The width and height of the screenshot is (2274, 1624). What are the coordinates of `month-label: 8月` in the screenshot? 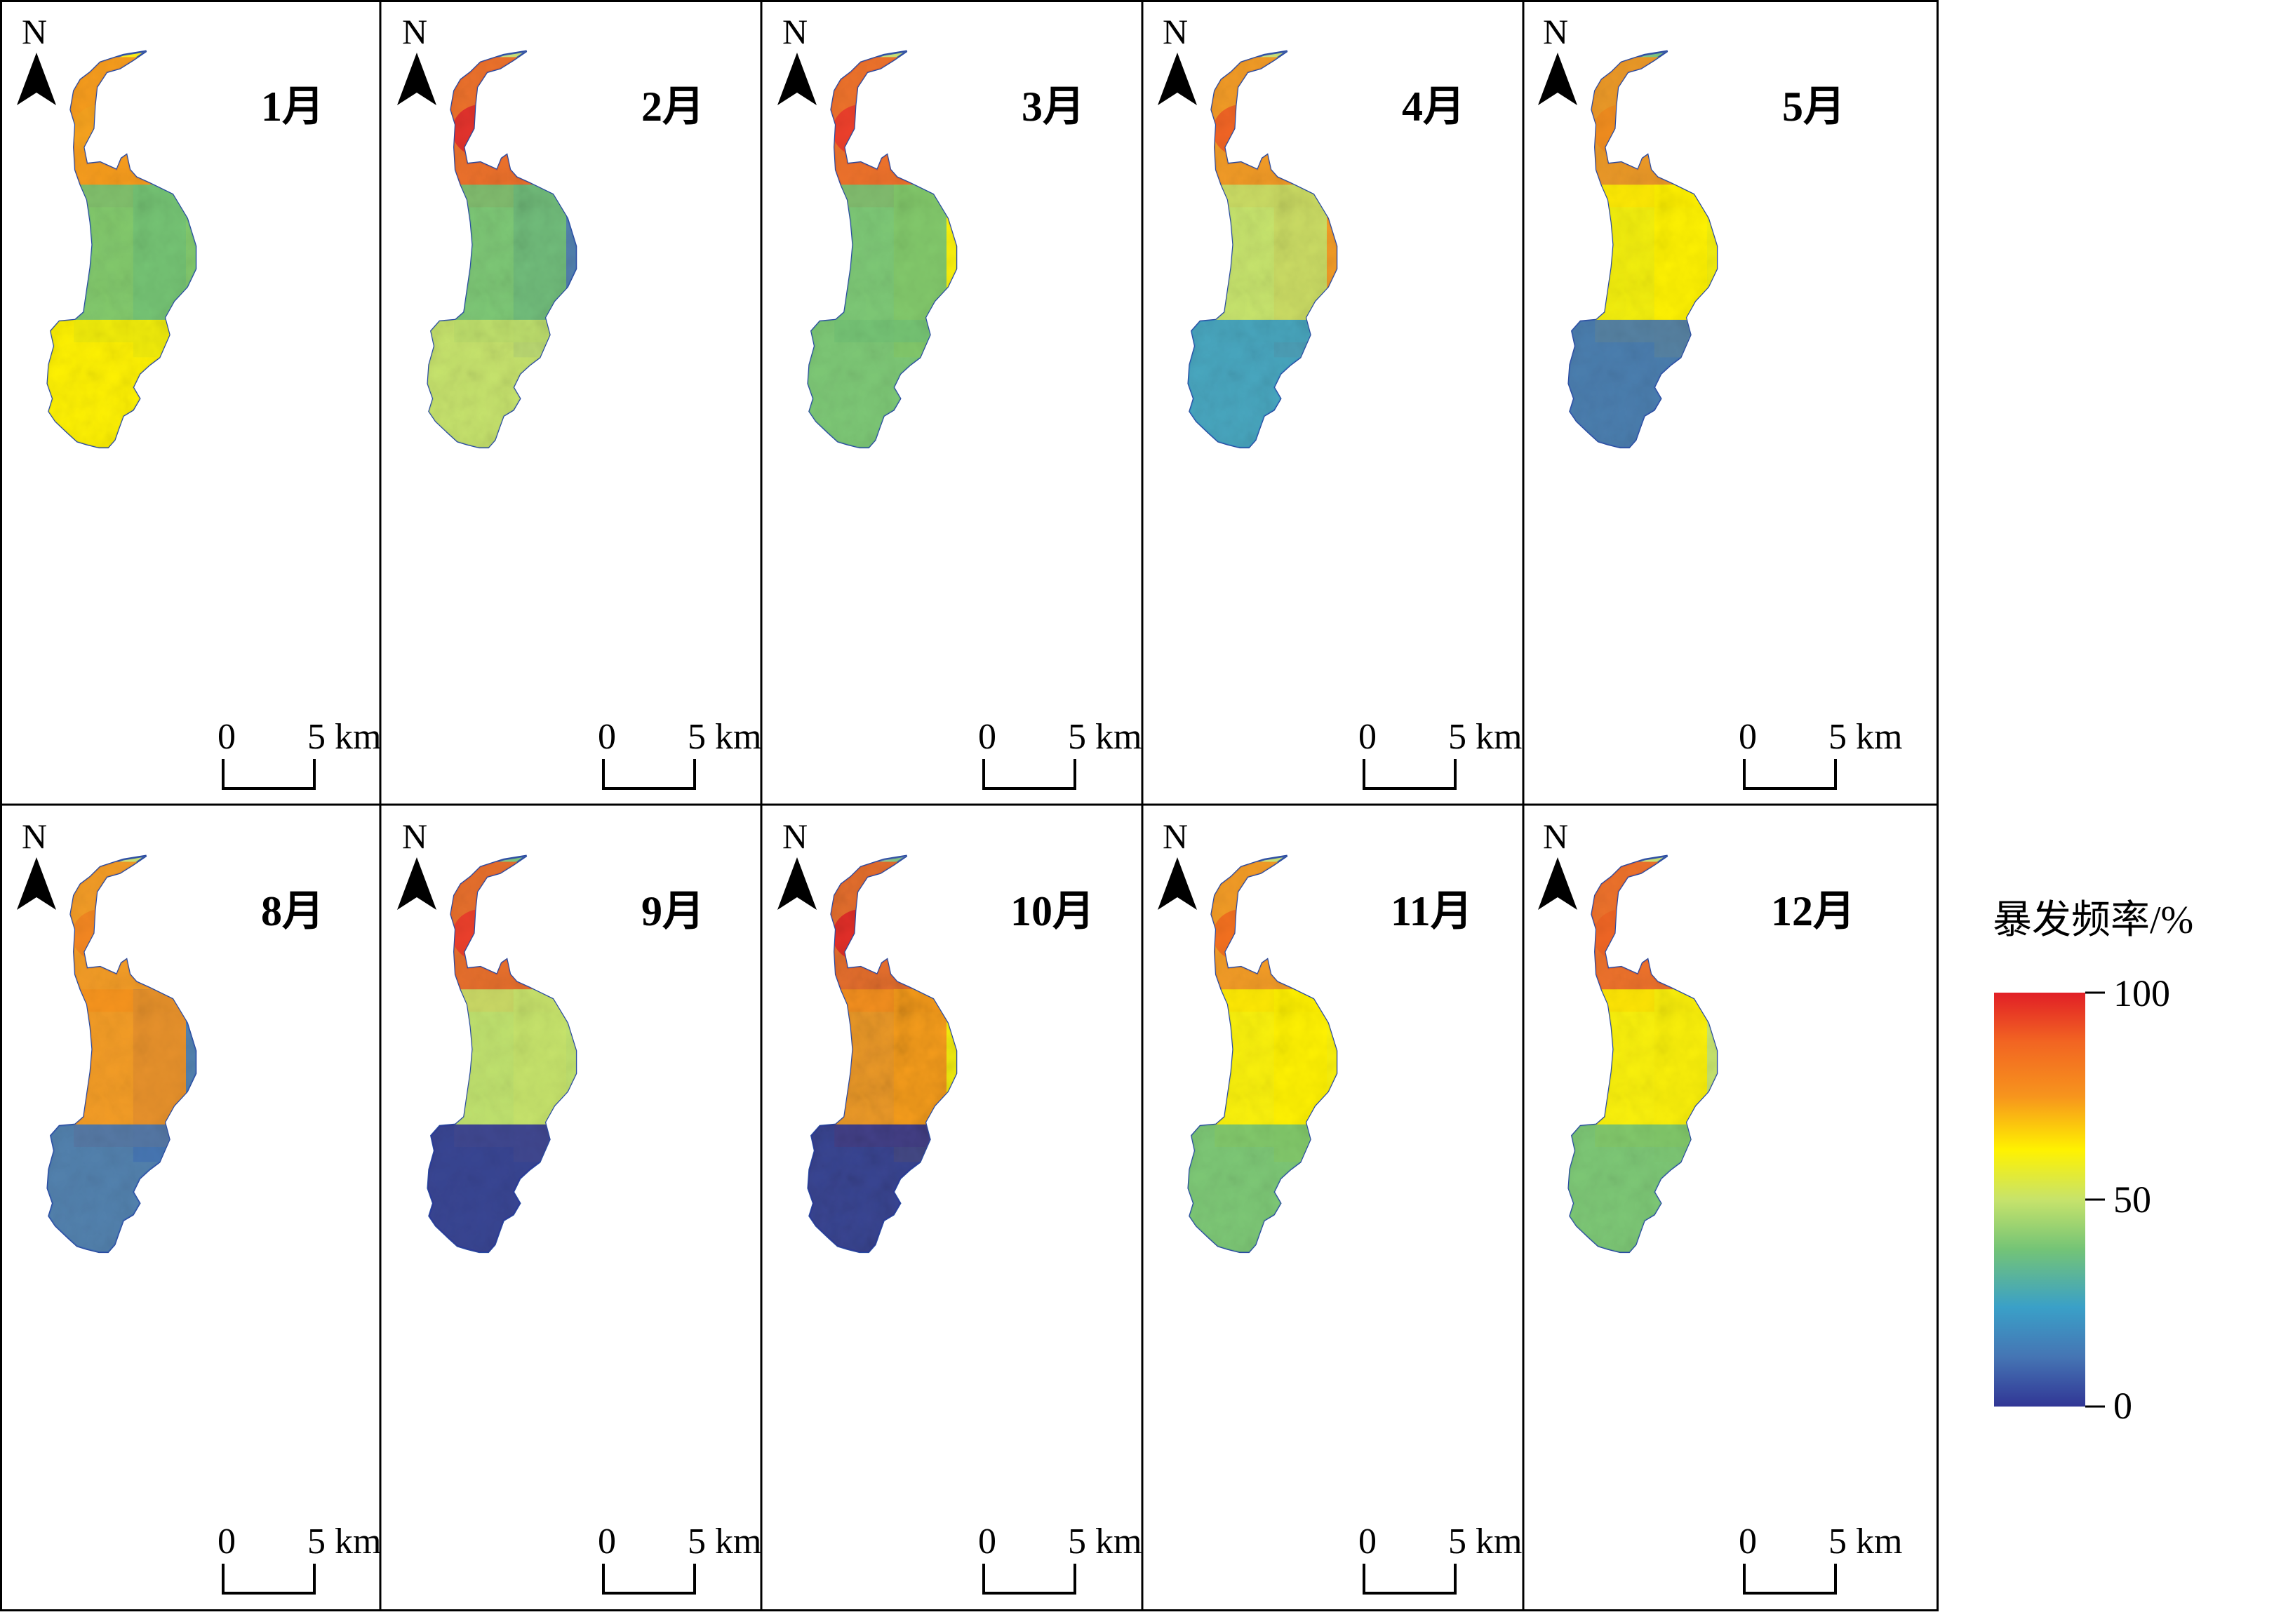 It's located at (292, 911).